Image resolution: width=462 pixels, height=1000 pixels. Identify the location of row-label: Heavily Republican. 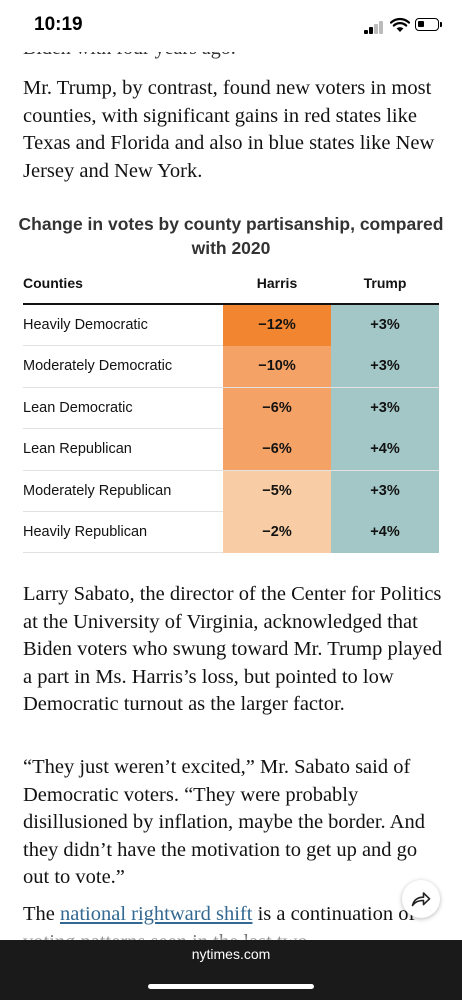
(85, 531).